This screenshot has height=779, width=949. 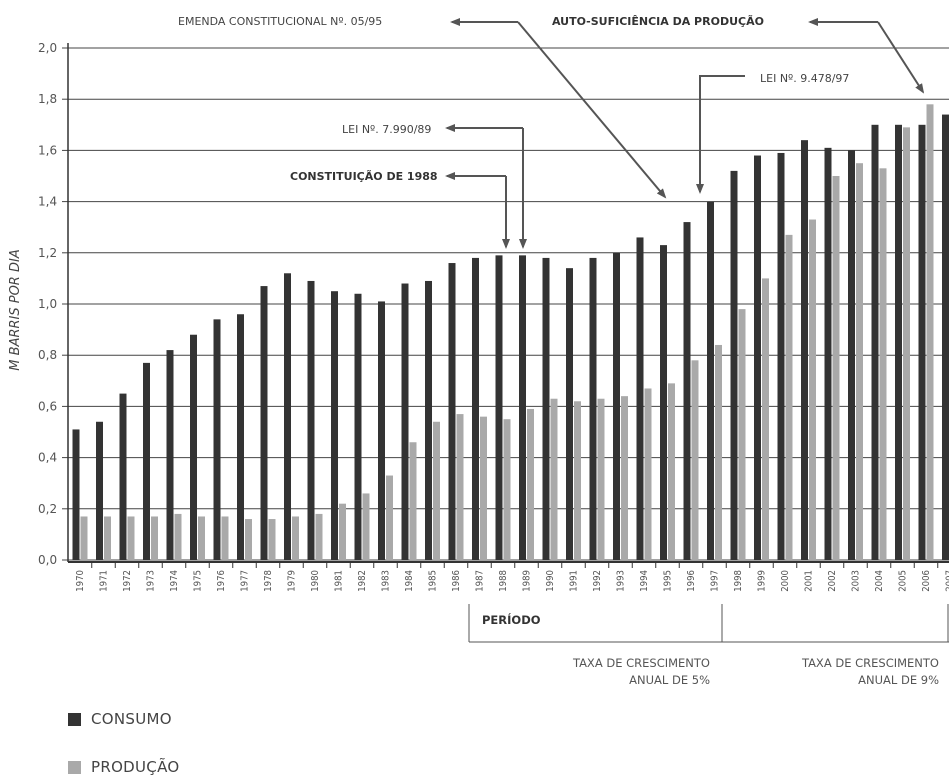 What do you see at coordinates (47, 355) in the screenshot?
I see `y-tick-label: 0,8` at bounding box center [47, 355].